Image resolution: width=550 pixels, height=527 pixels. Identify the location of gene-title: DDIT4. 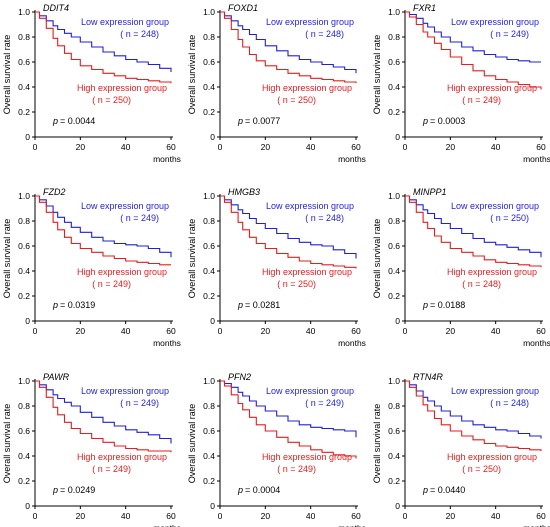
(56, 8).